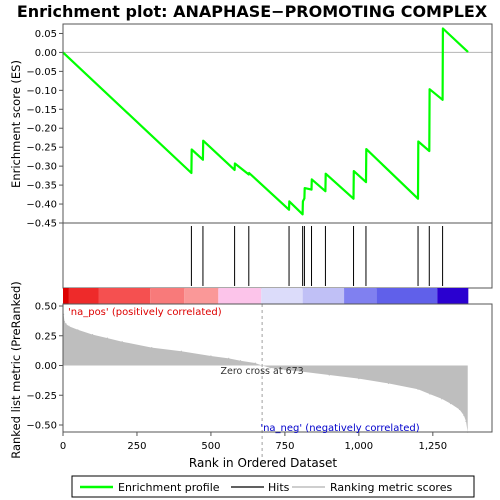 This screenshot has width=500, height=500. I want to click on metric-y-tick-label: 0.50, so click(46, 307).